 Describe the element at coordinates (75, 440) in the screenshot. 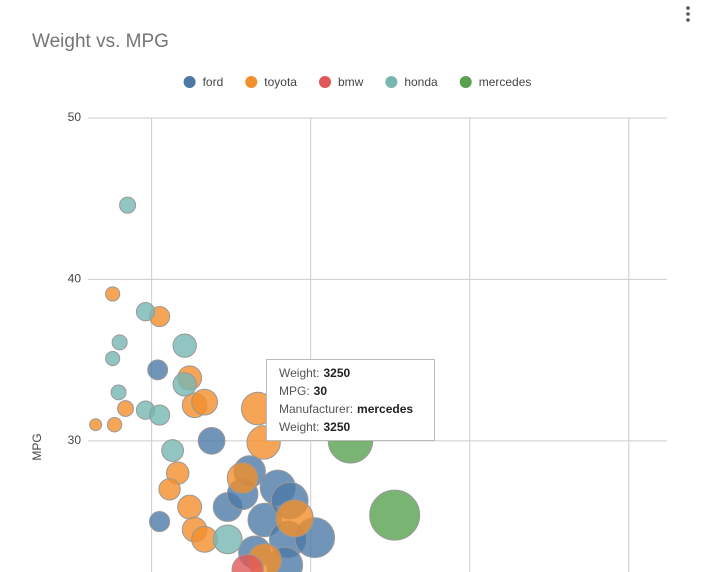

I see `y-tick-label: 30` at that location.